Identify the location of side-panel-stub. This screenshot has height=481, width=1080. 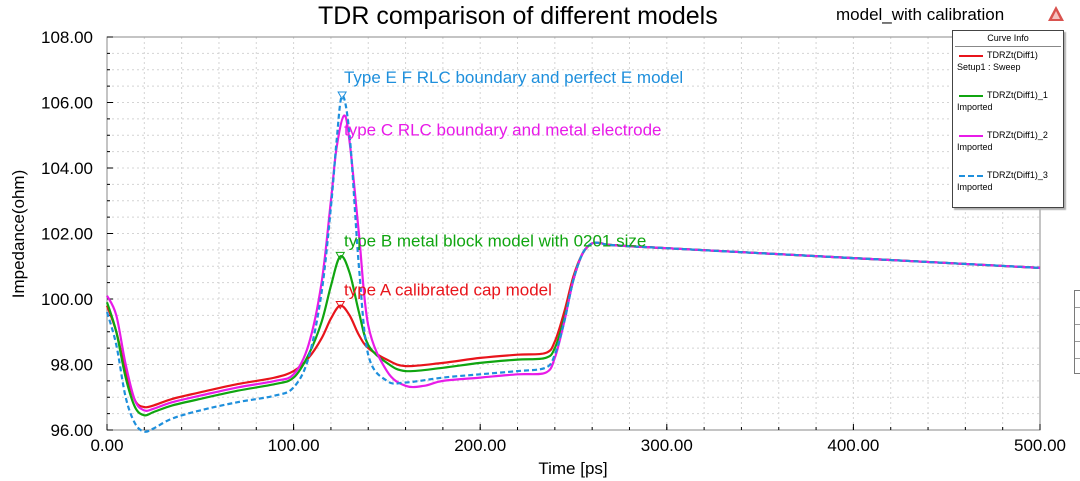
(1077, 332).